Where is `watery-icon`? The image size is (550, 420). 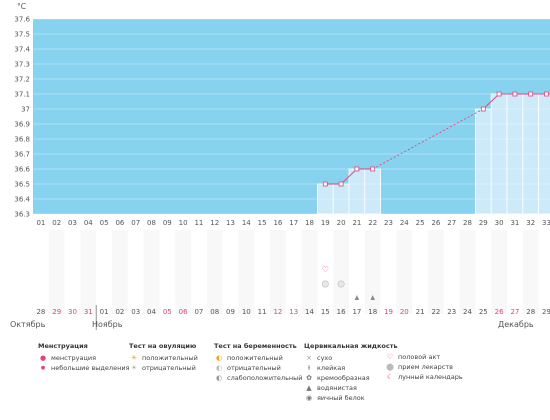
watery-icon is located at coordinates (357, 297).